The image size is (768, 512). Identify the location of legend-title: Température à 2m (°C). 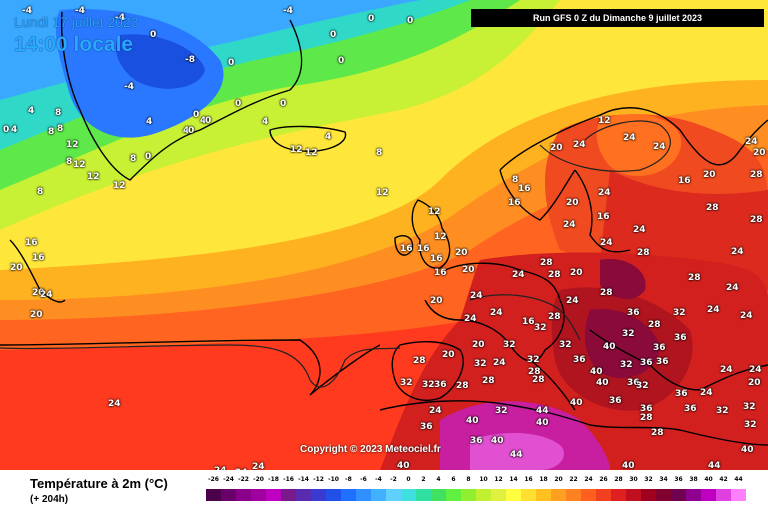
(99, 483).